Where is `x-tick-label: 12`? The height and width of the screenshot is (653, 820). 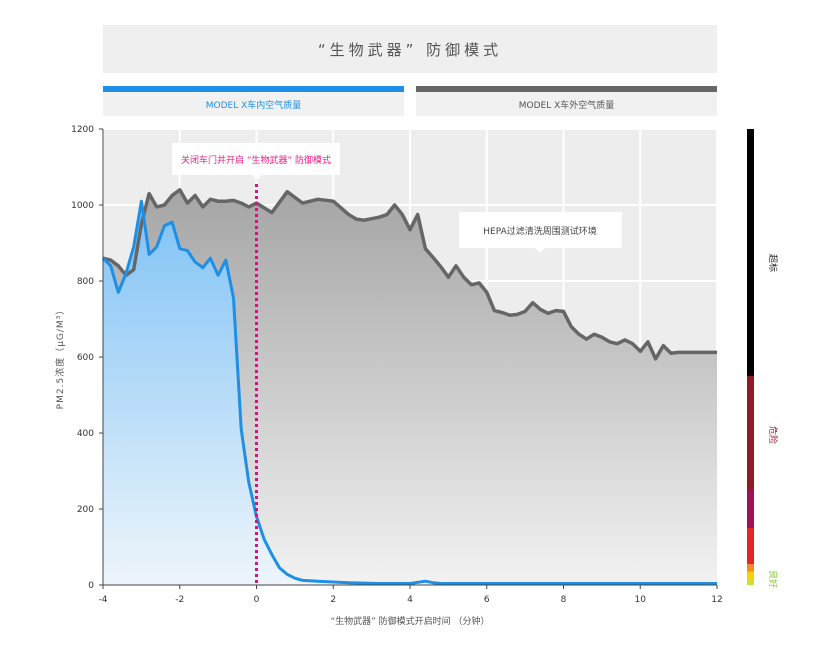
x-tick-label: 12 is located at coordinates (716, 600).